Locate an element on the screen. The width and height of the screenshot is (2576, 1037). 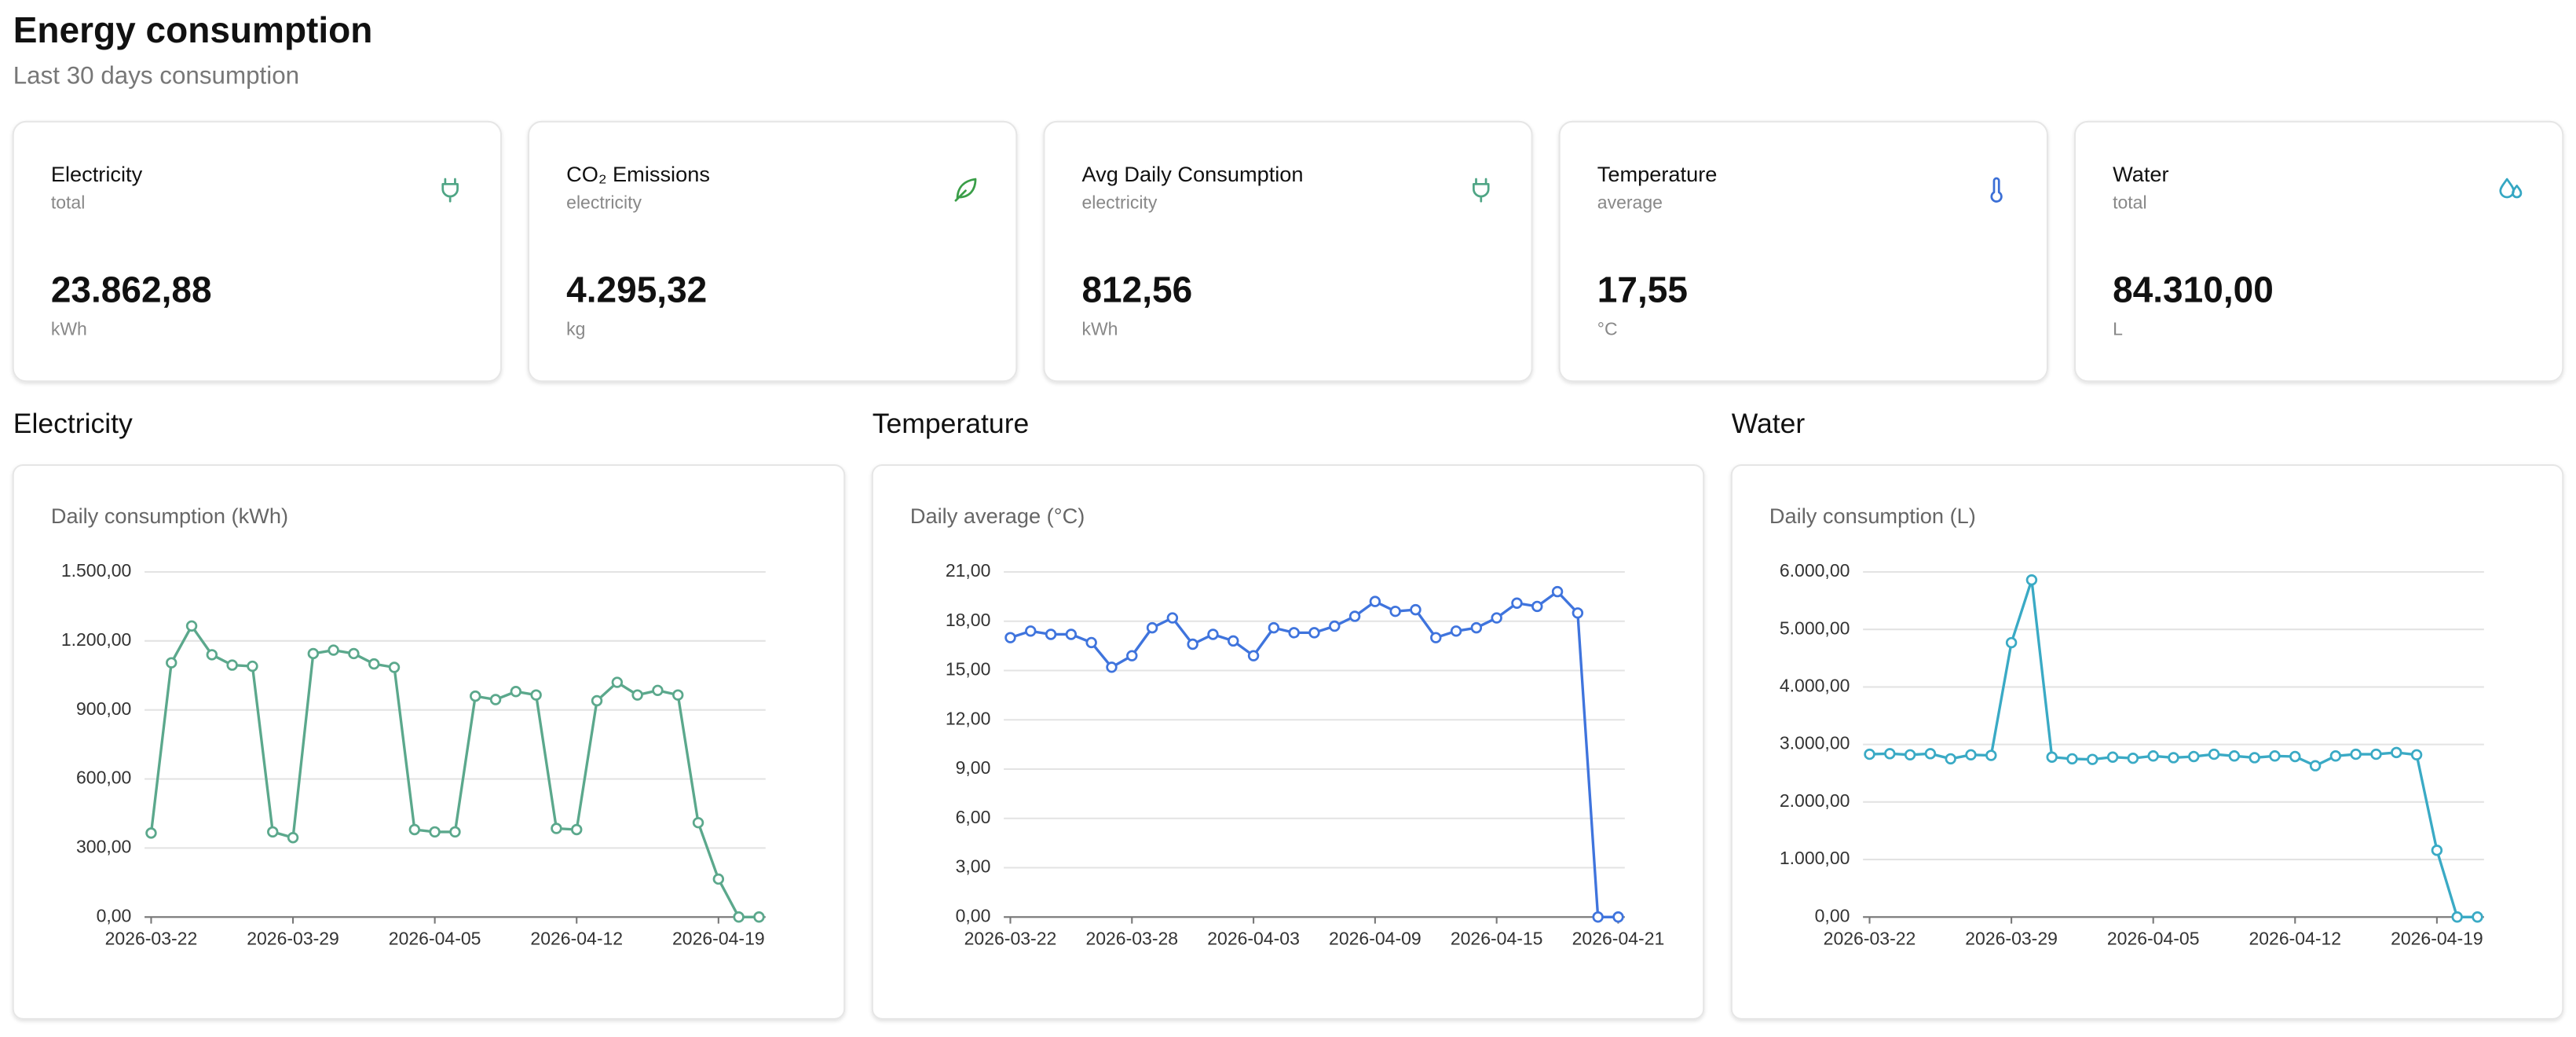
x-tick-label: 2026-04-05 is located at coordinates (2153, 939).